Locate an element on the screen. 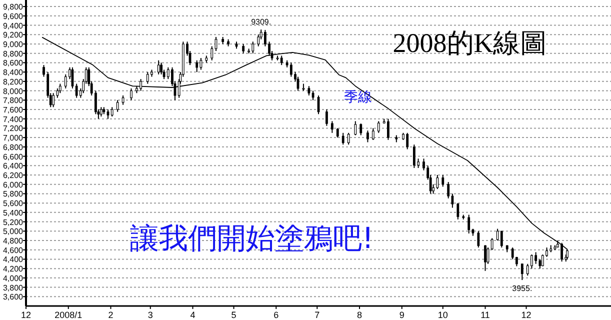 This screenshot has width=611, height=320. x-tick-label: 11 is located at coordinates (485, 315).